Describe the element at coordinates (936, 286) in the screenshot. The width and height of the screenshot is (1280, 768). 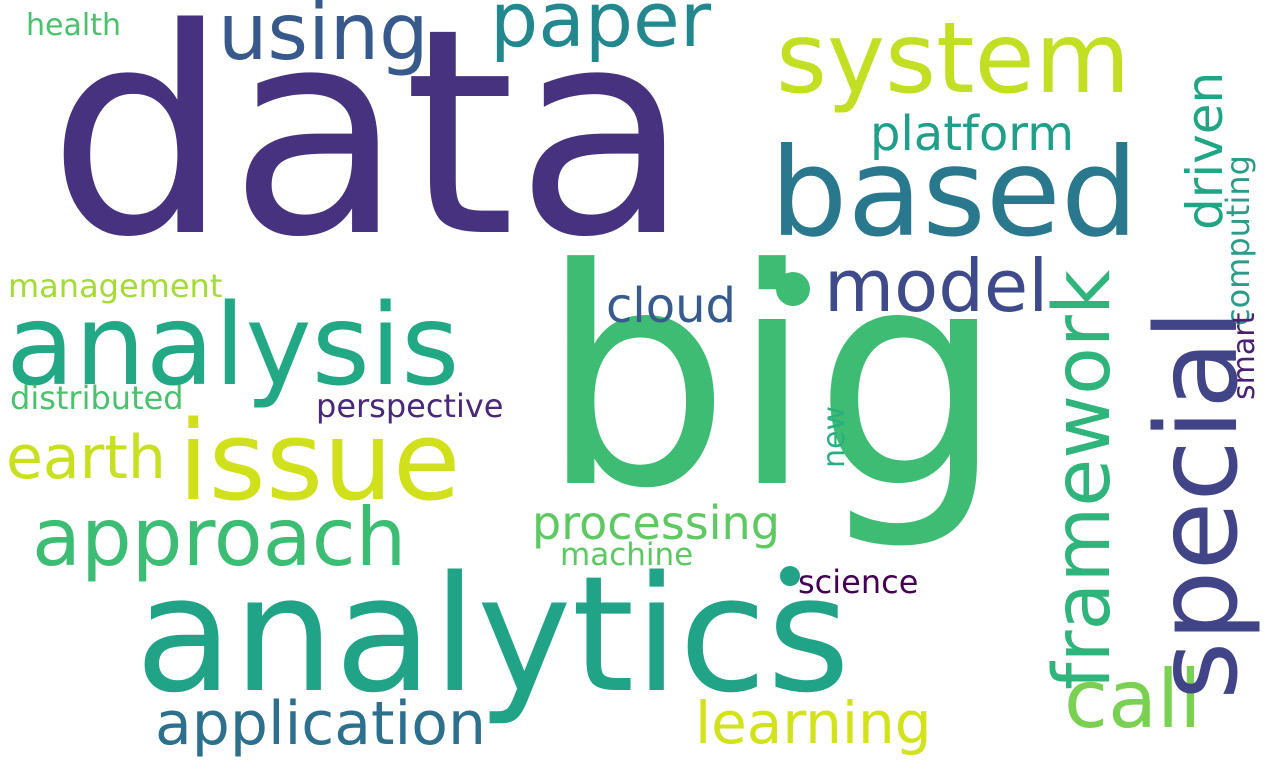
I see `word-model: model` at that location.